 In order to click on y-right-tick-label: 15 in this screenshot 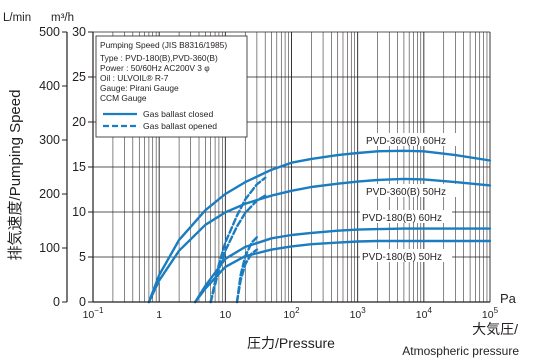, I will do `click(79, 167)`.